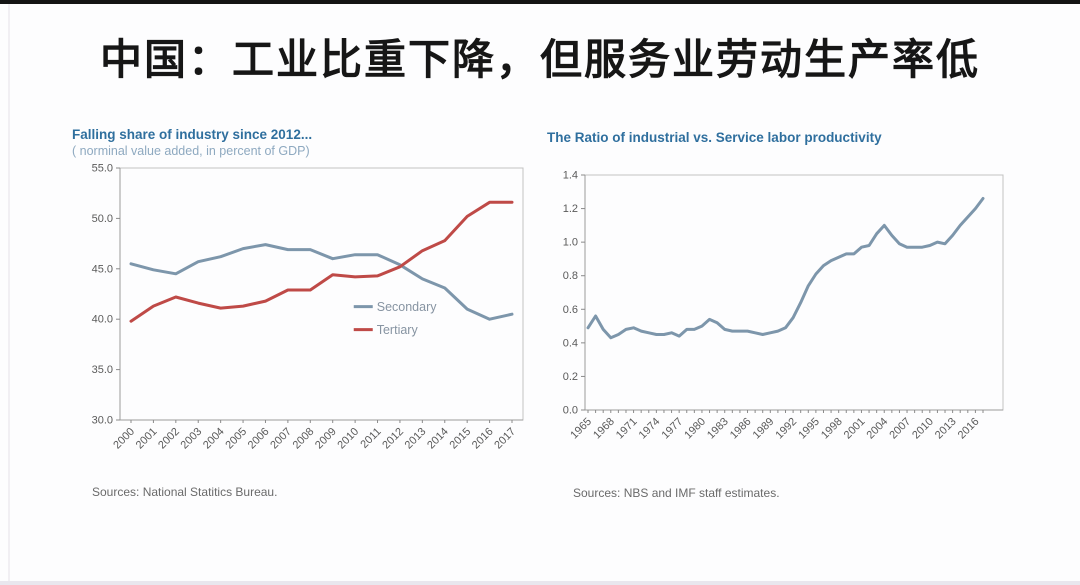 Image resolution: width=1080 pixels, height=585 pixels. I want to click on svg-text: 1965, so click(581, 429).